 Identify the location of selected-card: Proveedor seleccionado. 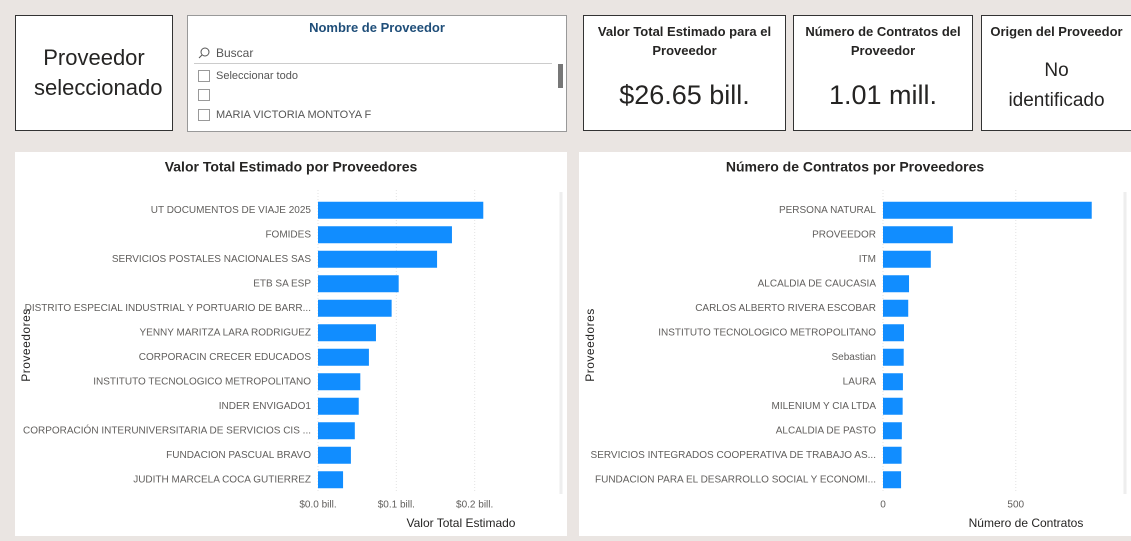
(94, 73).